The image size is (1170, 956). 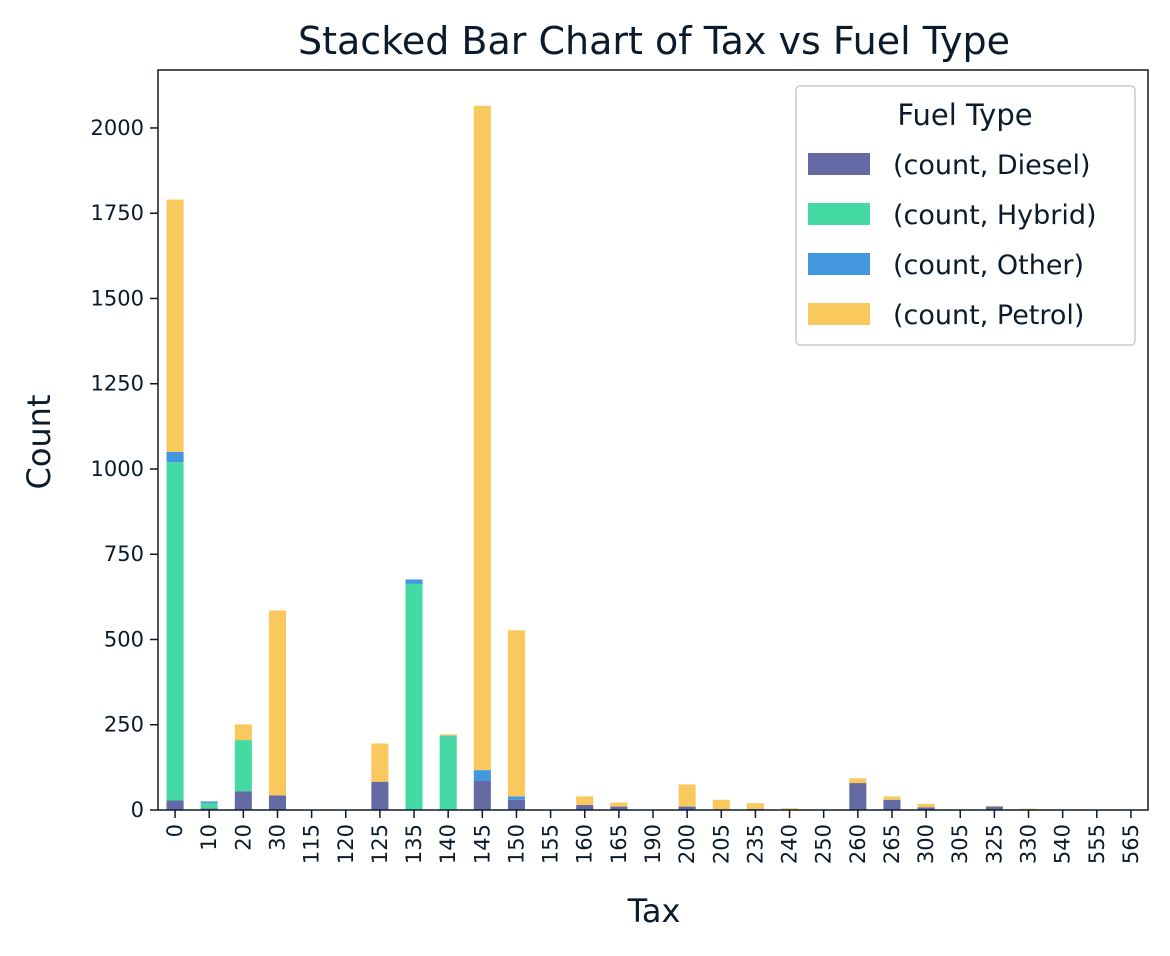 I want to click on bar-segment-0-count-petrol, so click(x=175, y=325).